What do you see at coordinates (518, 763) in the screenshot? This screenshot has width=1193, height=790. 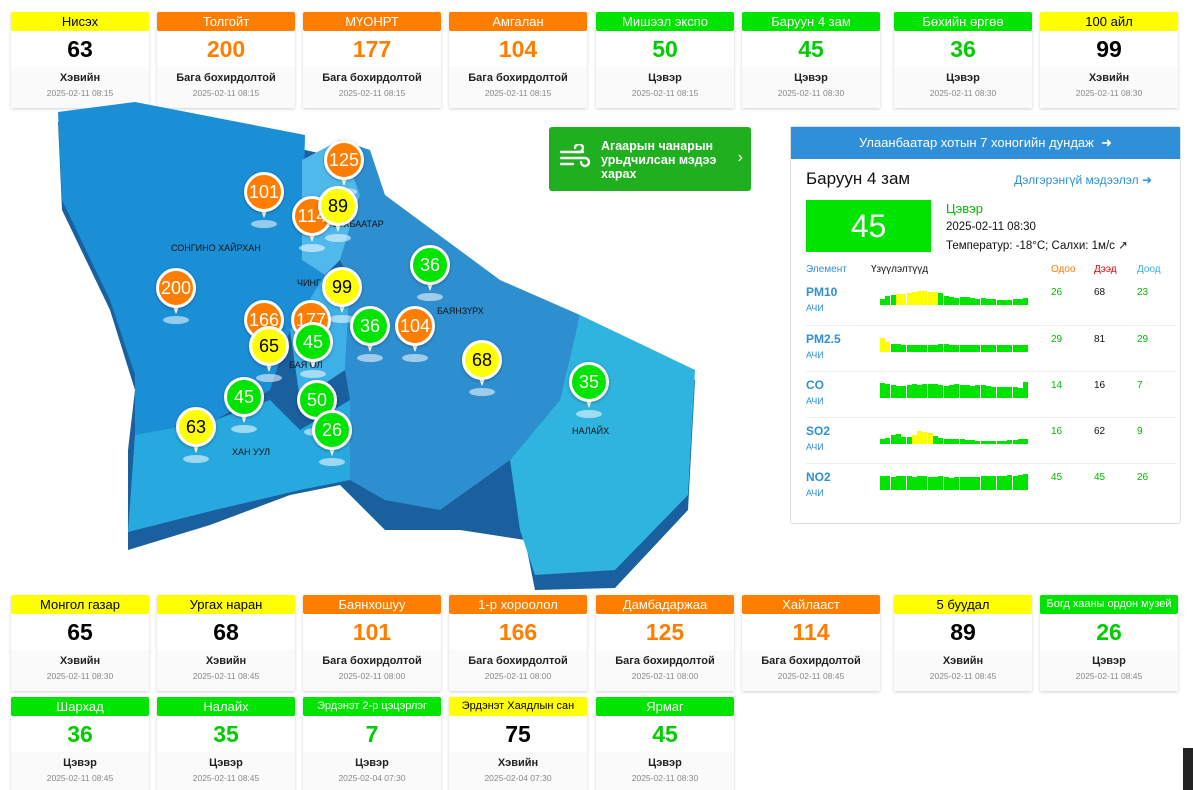 I see `status-label: Хэвийн` at bounding box center [518, 763].